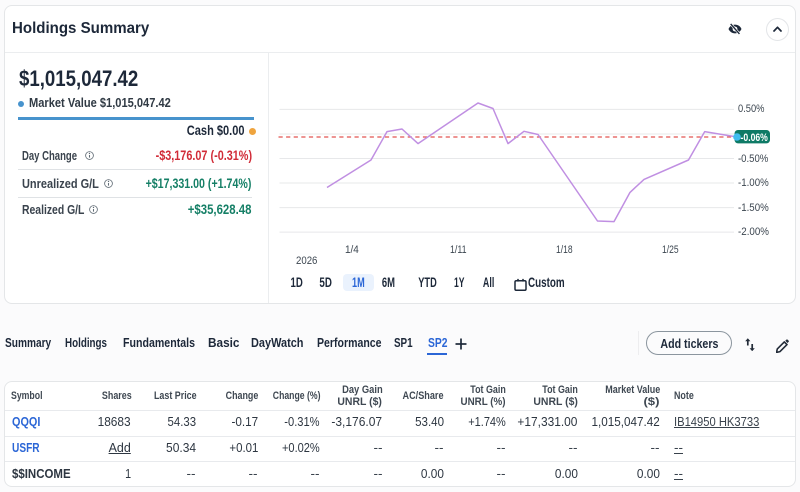  Describe the element at coordinates (755, 138) in the screenshot. I see `svg-text: -0.06%` at that location.